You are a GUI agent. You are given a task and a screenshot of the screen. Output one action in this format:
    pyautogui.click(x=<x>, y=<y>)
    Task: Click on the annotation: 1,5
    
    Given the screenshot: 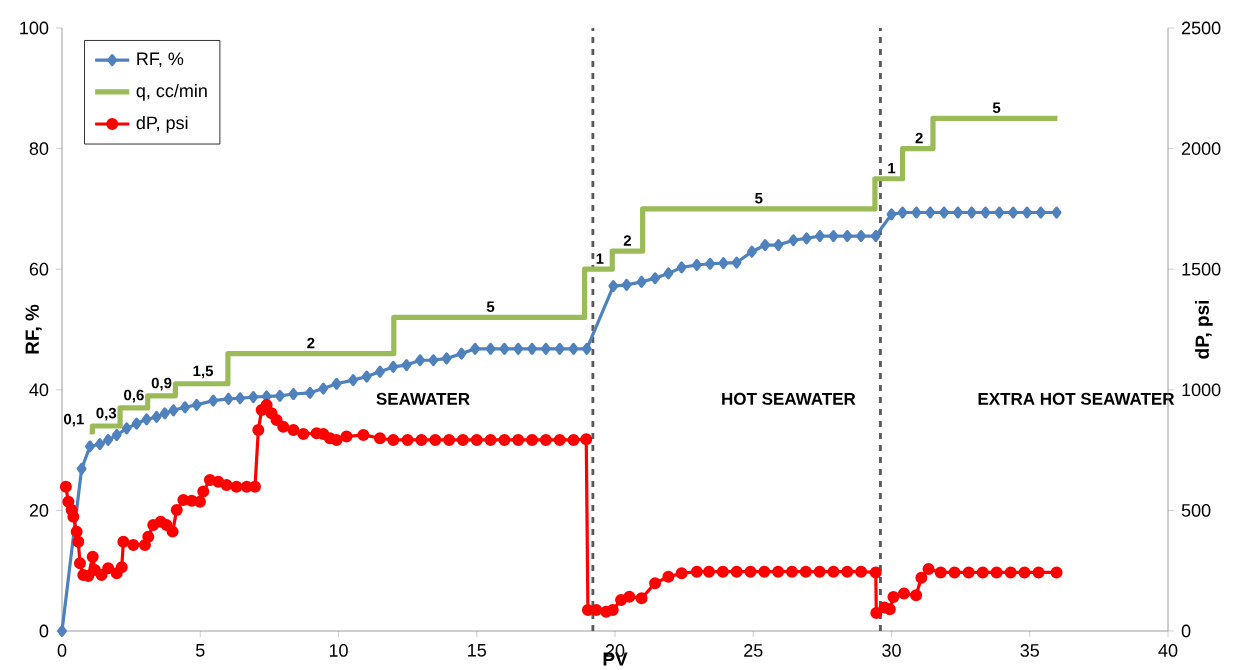 What is the action you would take?
    pyautogui.click(x=203, y=372)
    